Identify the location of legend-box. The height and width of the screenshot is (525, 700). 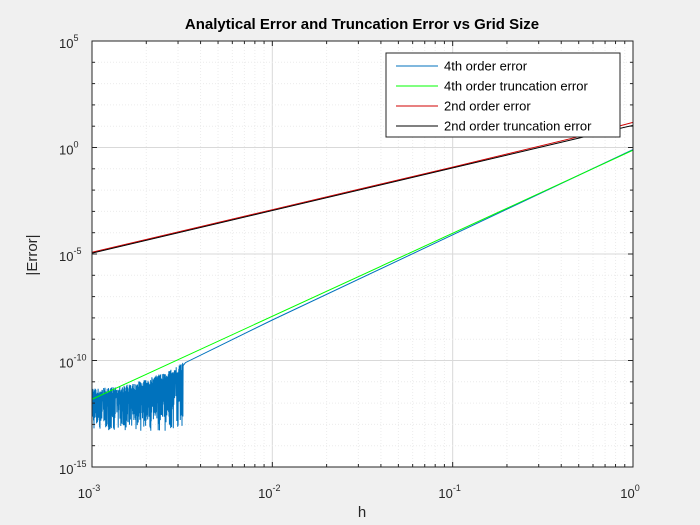
(503, 95).